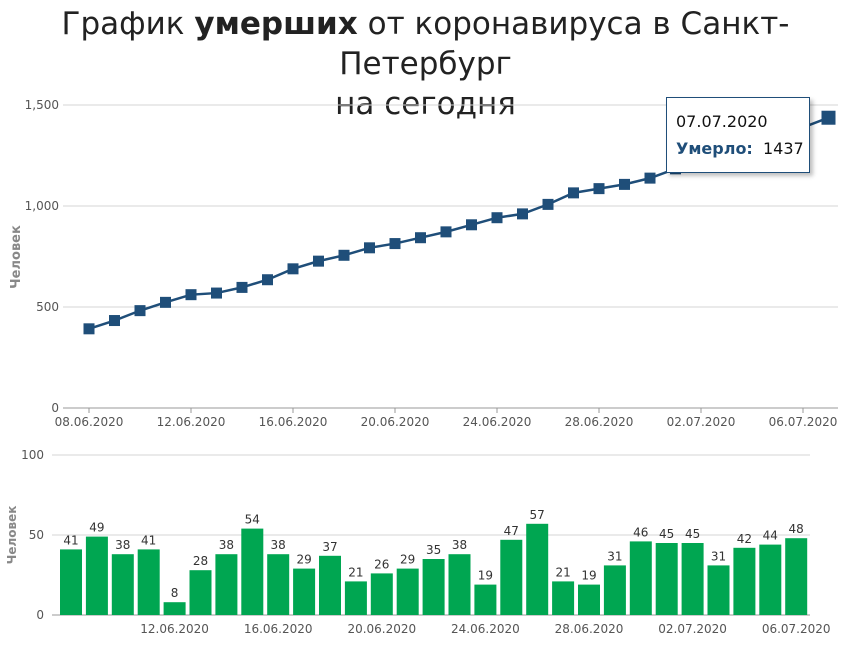 Image resolution: width=851 pixels, height=653 pixels. Describe the element at coordinates (191, 422) in the screenshot. I see `x-tick-label: 12.06.2020` at that location.